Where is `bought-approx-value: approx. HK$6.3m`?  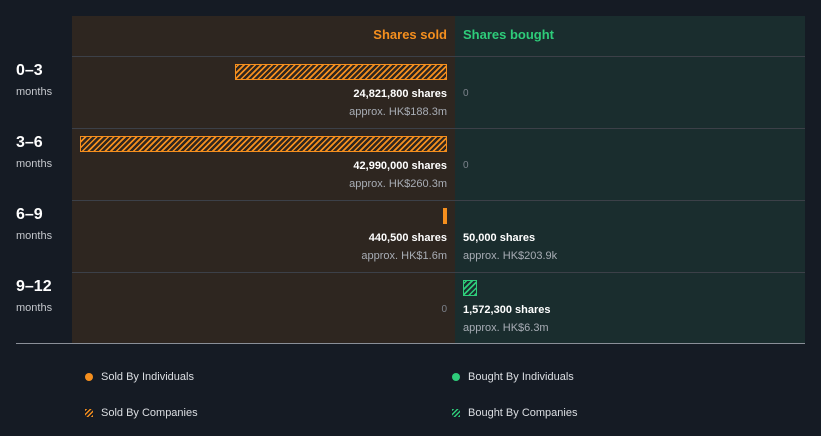 bought-approx-value: approx. HK$6.3m is located at coordinates (506, 328).